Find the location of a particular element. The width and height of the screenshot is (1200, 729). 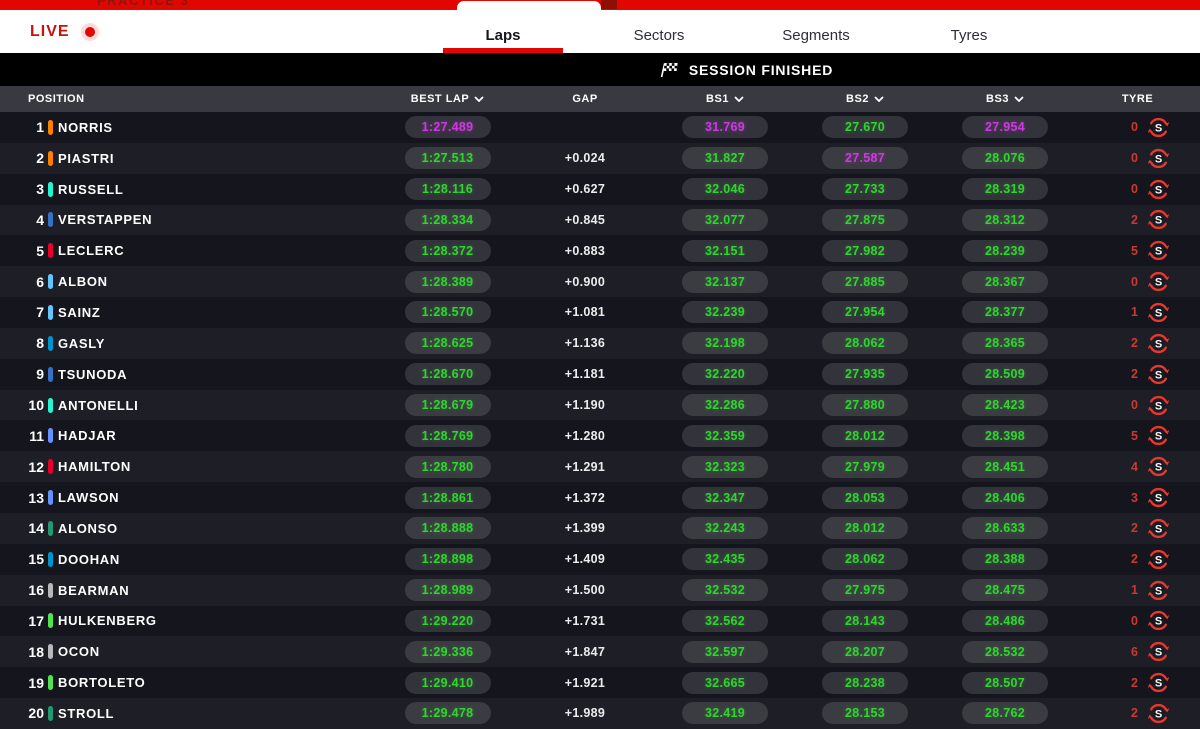

driver-name: TSUNODA is located at coordinates (93, 374).